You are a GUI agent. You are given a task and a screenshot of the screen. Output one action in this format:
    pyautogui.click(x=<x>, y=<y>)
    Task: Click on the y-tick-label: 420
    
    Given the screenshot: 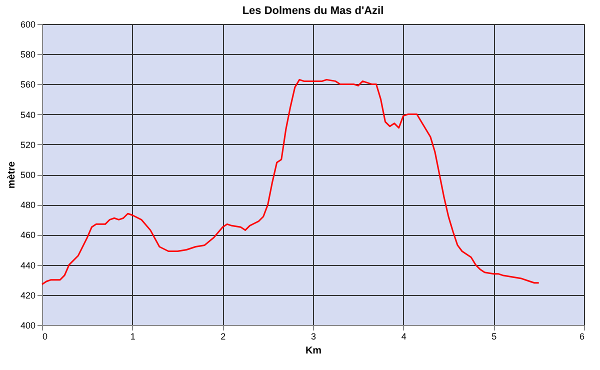 What is the action you would take?
    pyautogui.click(x=28, y=295)
    